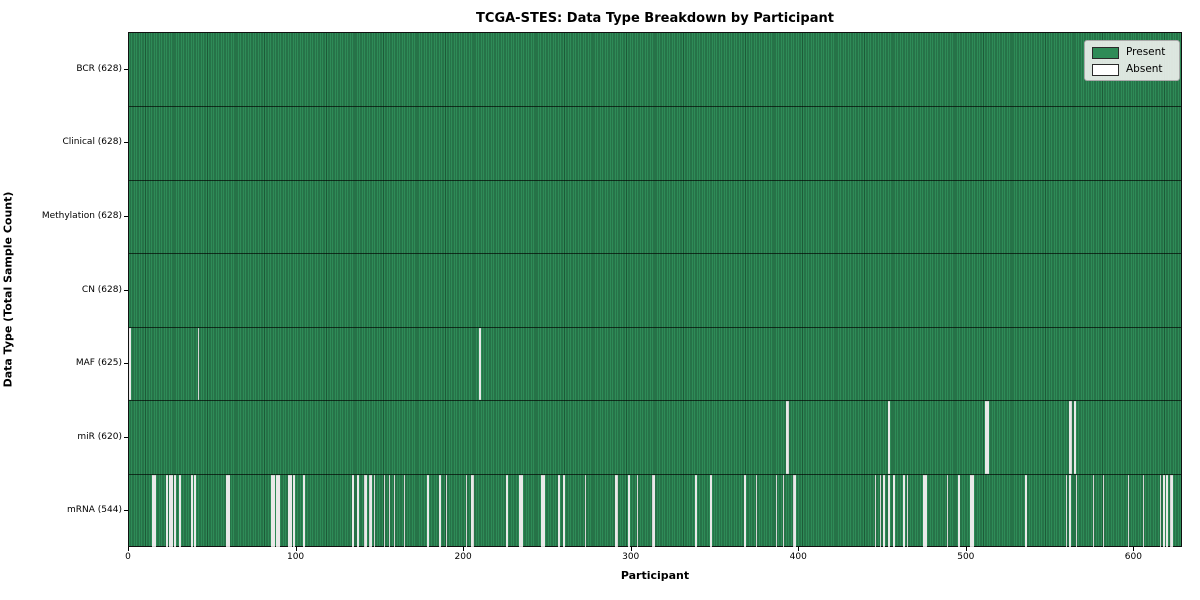 The height and width of the screenshot is (600, 1200). What do you see at coordinates (1105, 69) in the screenshot?
I see `legend-swatch-absent-icon` at bounding box center [1105, 69].